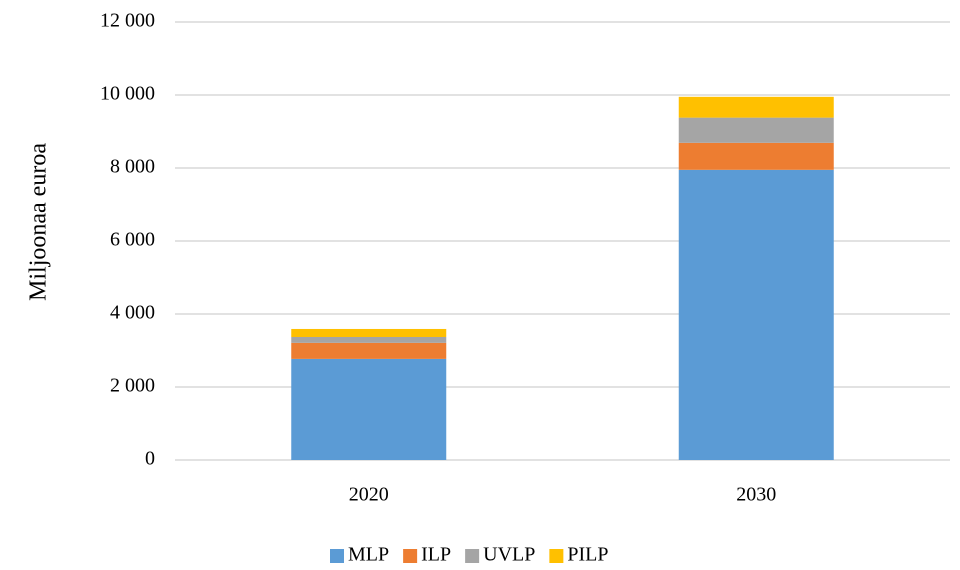 This screenshot has width=960, height=570. Describe the element at coordinates (39, 222) in the screenshot. I see `y-axis-label: Miljoonaa euroa` at that location.